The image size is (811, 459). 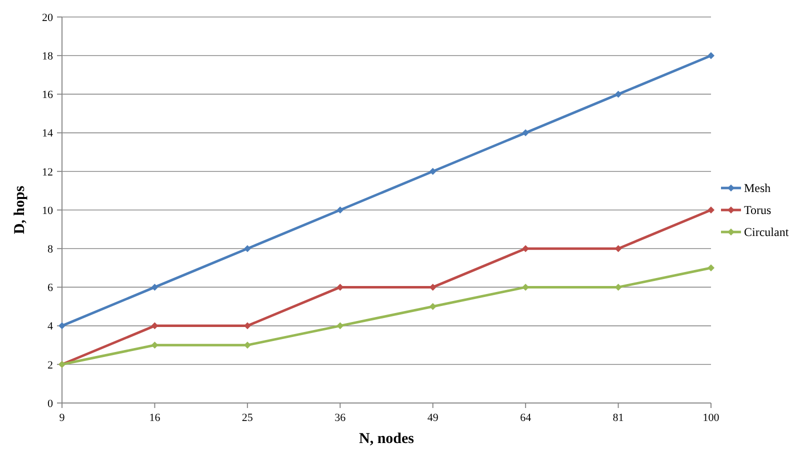 What do you see at coordinates (155, 418) in the screenshot?
I see `x-tick-label: 16` at bounding box center [155, 418].